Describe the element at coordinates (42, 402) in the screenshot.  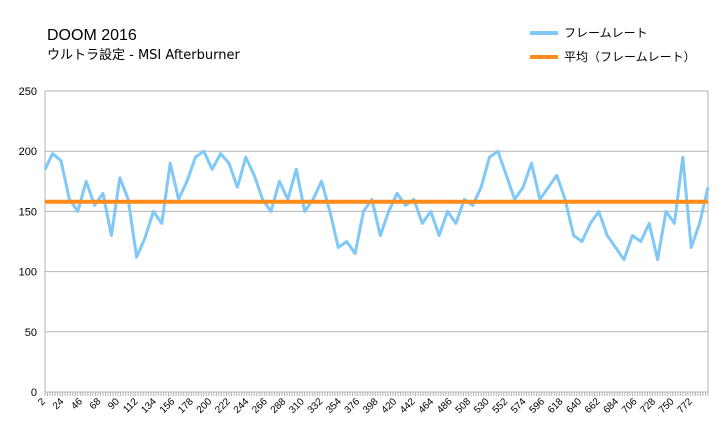
I see `x-tick-label-2: 2` at that location.